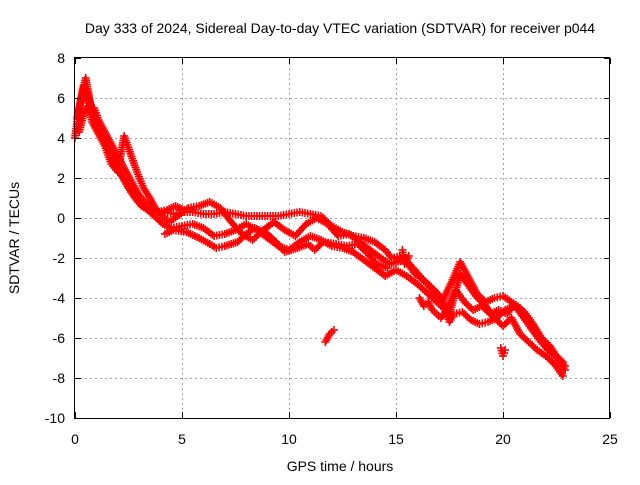 The height and width of the screenshot is (485, 640). Describe the element at coordinates (75, 439) in the screenshot. I see `x-tick-label: 0` at that location.